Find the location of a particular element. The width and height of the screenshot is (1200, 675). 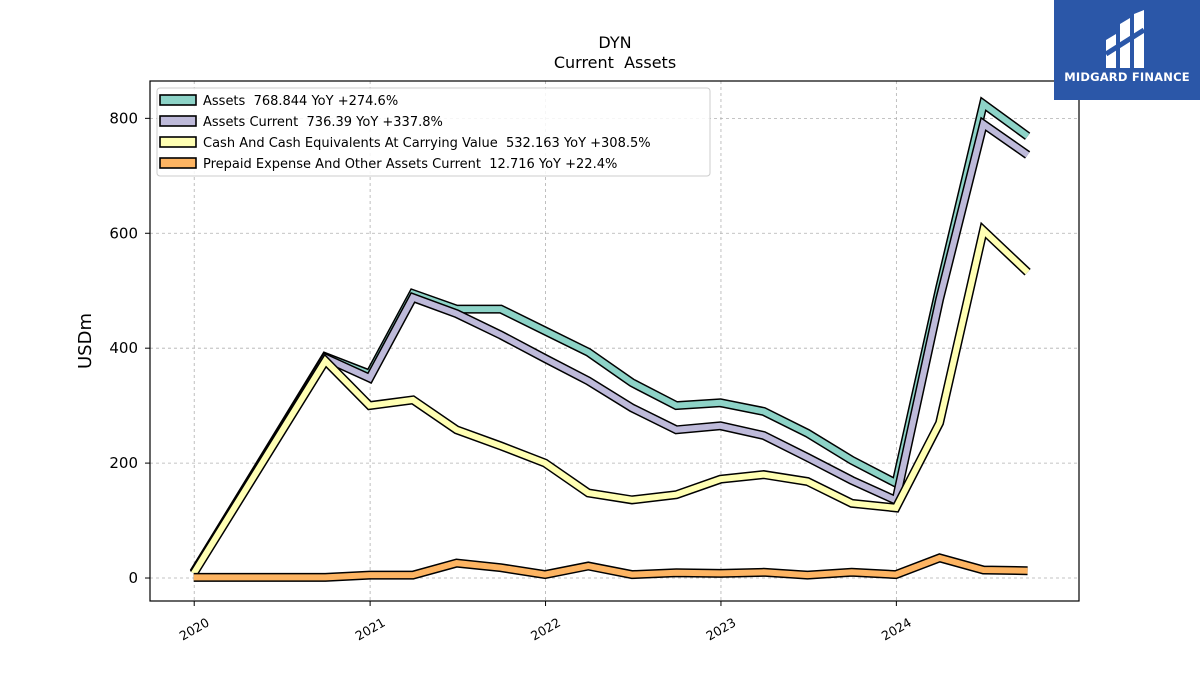

brand-logo: MIDGARD FINANCE is located at coordinates (1127, 50).